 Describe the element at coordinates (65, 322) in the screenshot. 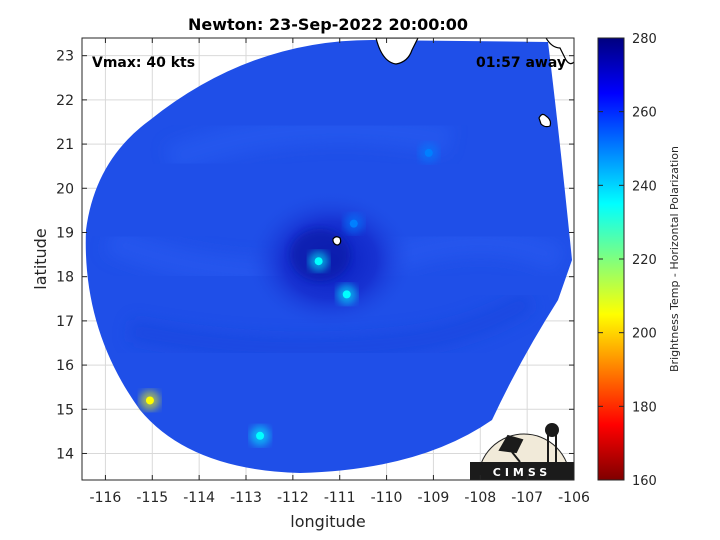

I see `y-tick-label: 17` at that location.